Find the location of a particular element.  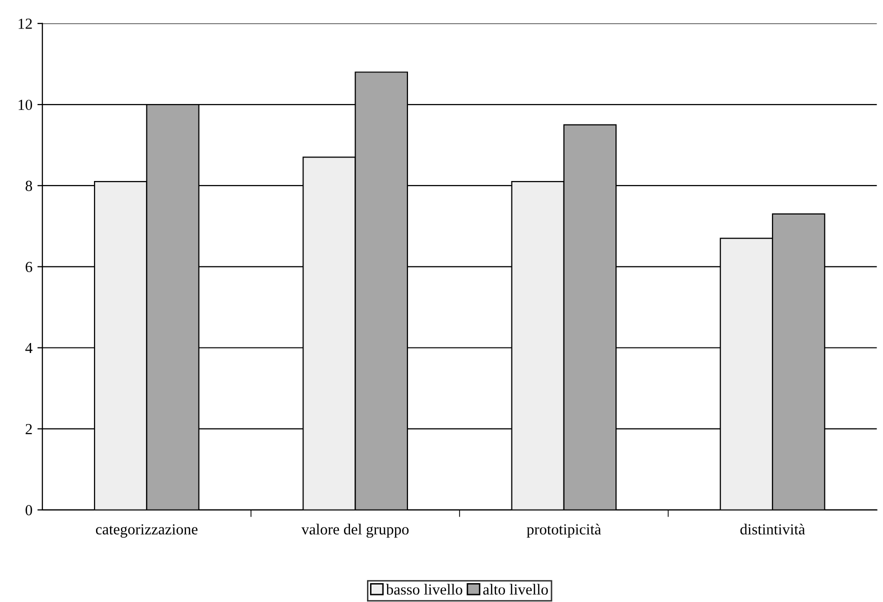

x-tick-label: prototipicità is located at coordinates (564, 531).